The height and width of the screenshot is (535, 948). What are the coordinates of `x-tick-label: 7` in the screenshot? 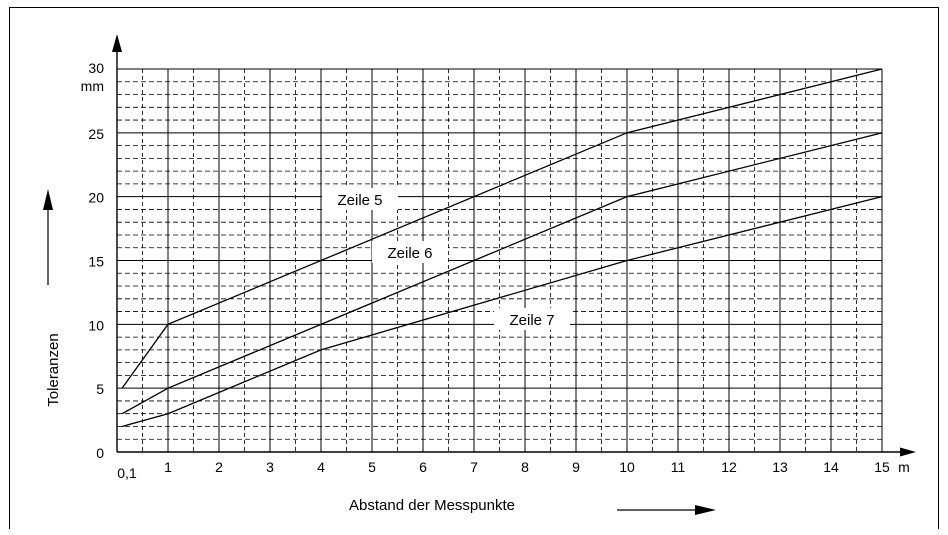 It's located at (474, 467).